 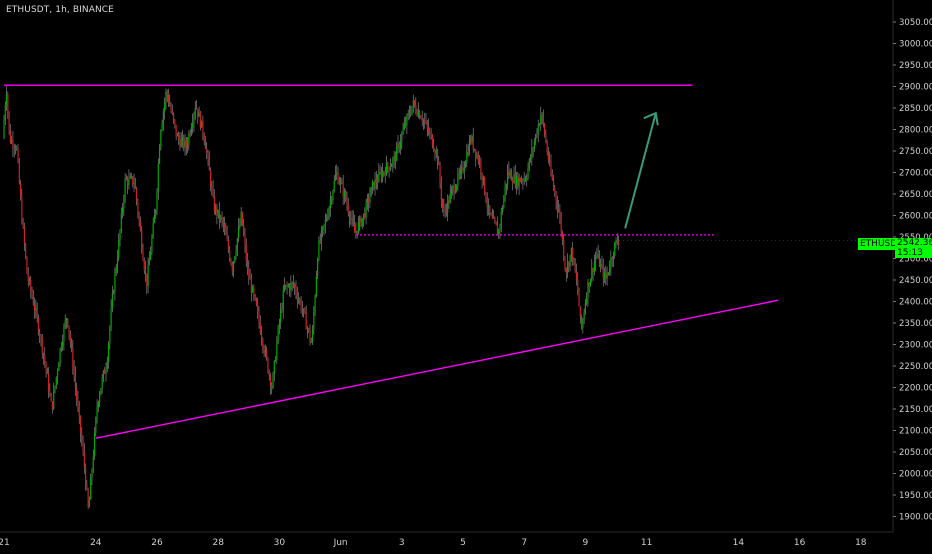 What do you see at coordinates (446, 539) in the screenshot?
I see `time-axis: 21 24 26 28 30 Jun 3 5 7 9 11 14 16 18` at bounding box center [446, 539].